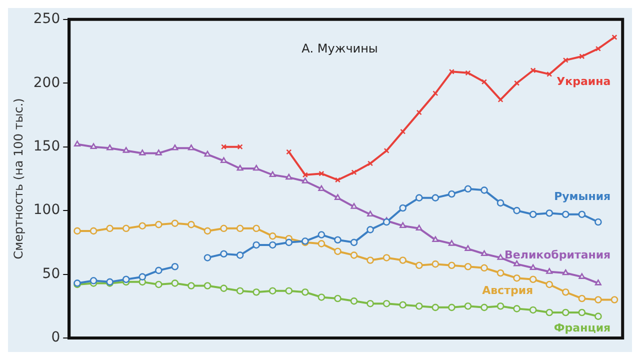  Describe the element at coordinates (583, 81) in the screenshot. I see `series-label: Украина` at that location.